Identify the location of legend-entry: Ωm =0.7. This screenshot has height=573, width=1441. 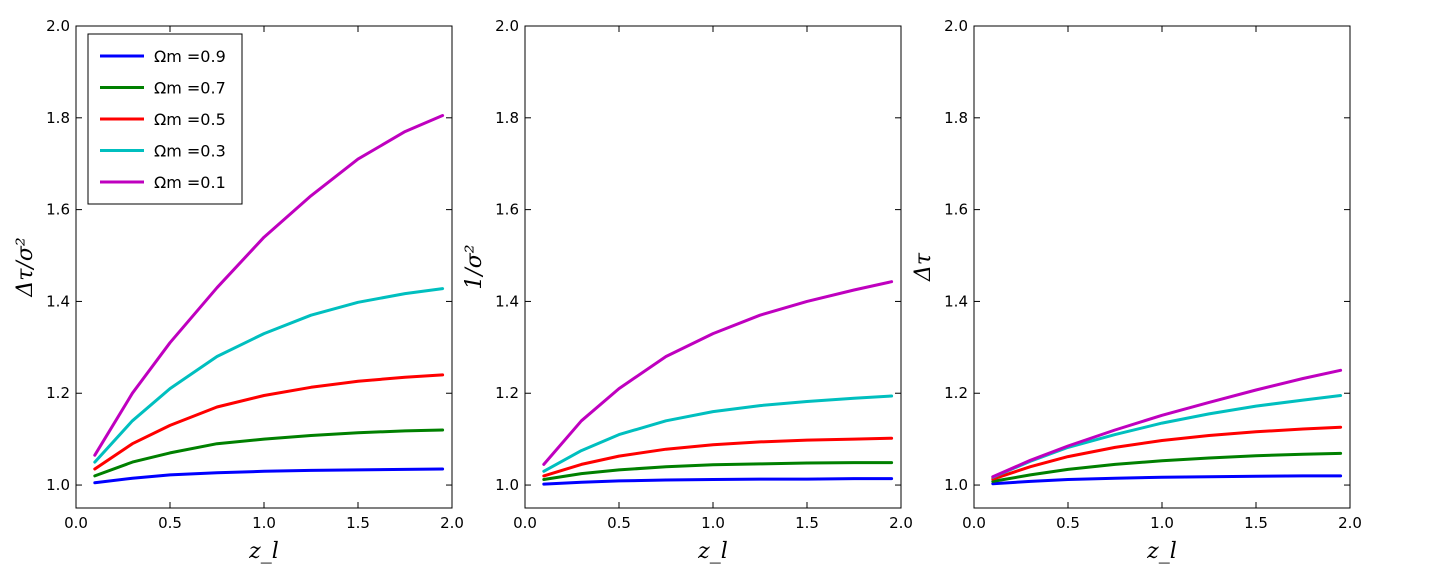
(190, 88).